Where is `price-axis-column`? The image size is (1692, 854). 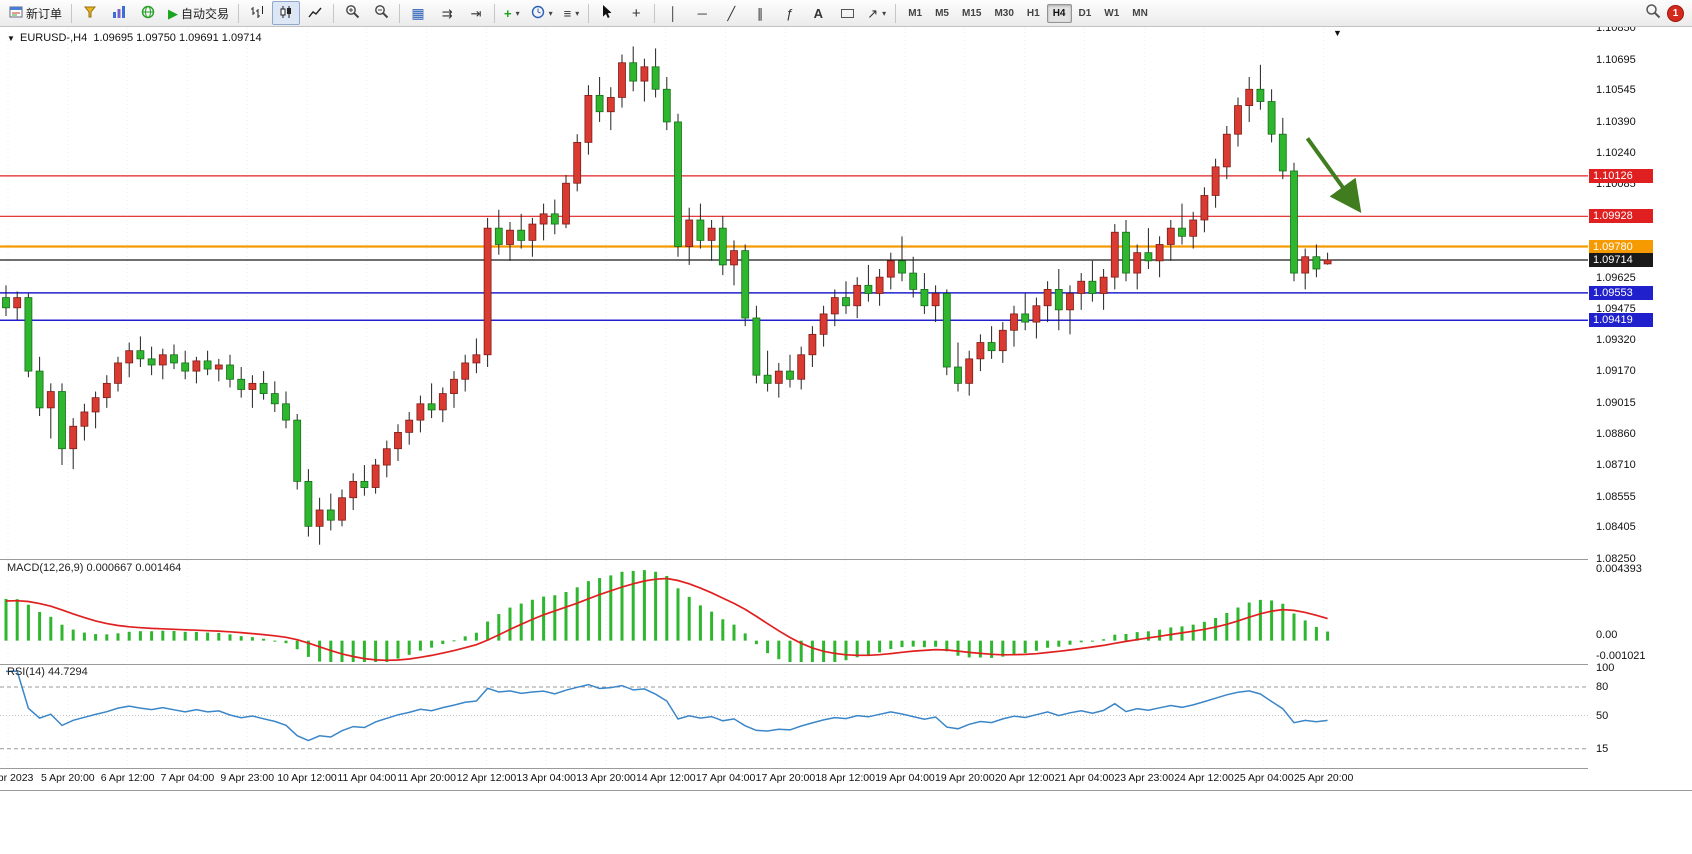
price-axis-column is located at coordinates (1640, 409).